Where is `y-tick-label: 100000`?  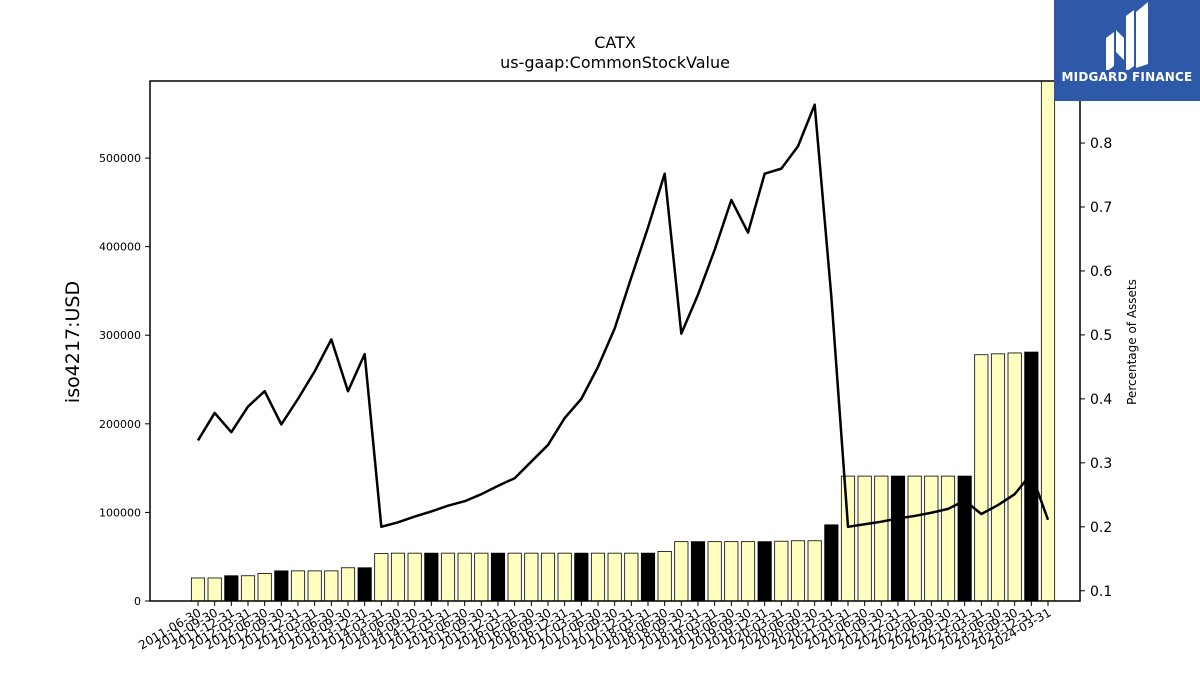 y-tick-label: 100000 is located at coordinates (120, 512).